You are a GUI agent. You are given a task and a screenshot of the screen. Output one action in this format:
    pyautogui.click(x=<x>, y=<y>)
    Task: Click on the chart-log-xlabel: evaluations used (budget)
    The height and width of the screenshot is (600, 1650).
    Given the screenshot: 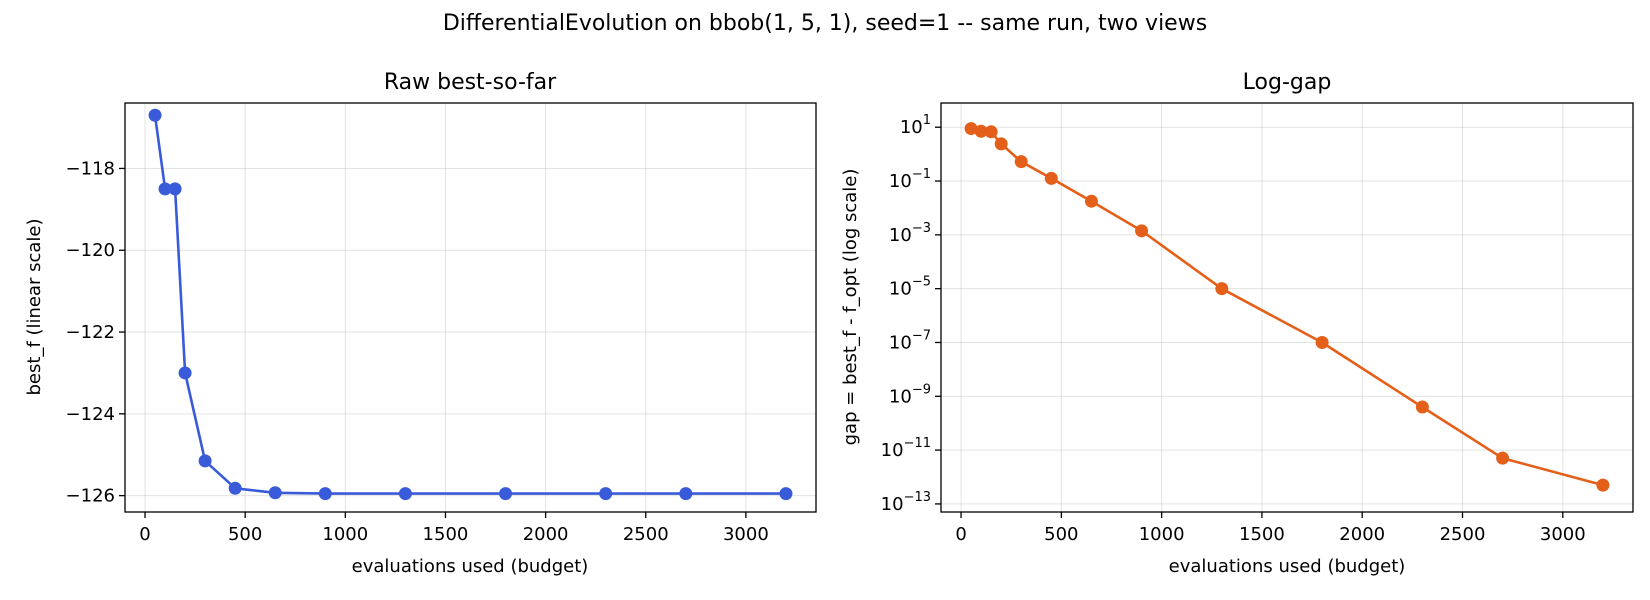 What is the action you would take?
    pyautogui.click(x=1287, y=566)
    